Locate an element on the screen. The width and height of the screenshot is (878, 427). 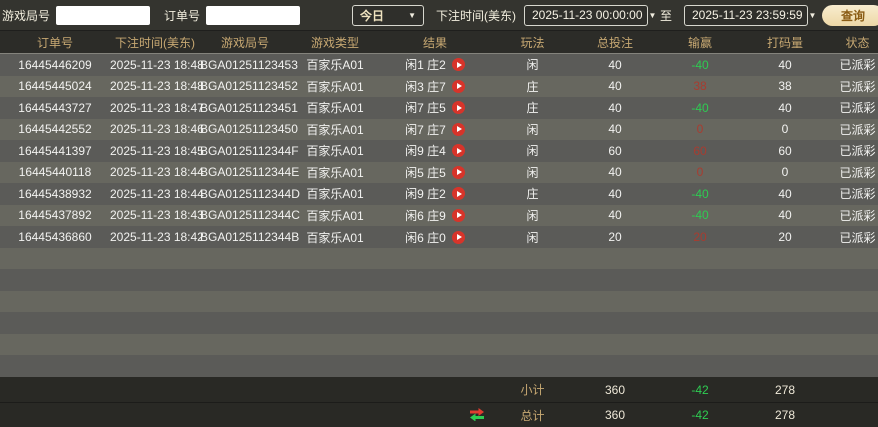
grand-total-win-loss: -42 is located at coordinates (700, 415).